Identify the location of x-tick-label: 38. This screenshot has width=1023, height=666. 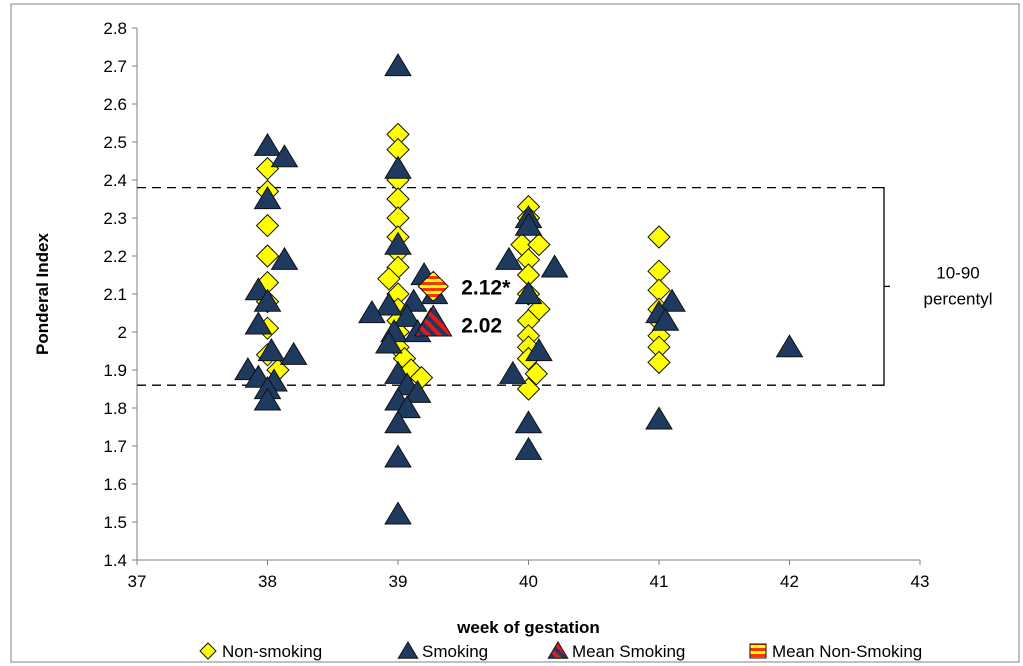
(267, 581).